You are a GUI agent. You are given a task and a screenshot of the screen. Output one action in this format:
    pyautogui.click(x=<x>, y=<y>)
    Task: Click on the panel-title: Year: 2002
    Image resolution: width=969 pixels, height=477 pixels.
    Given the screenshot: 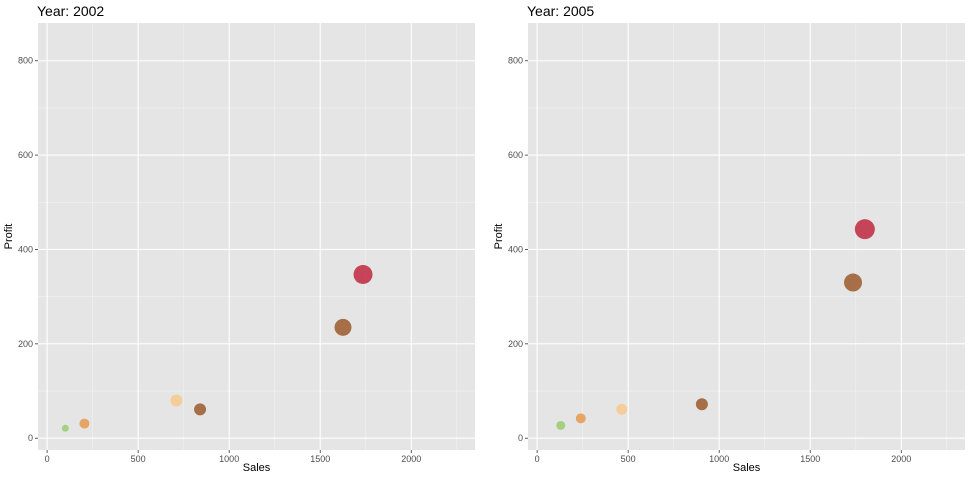 What is the action you would take?
    pyautogui.click(x=70, y=11)
    